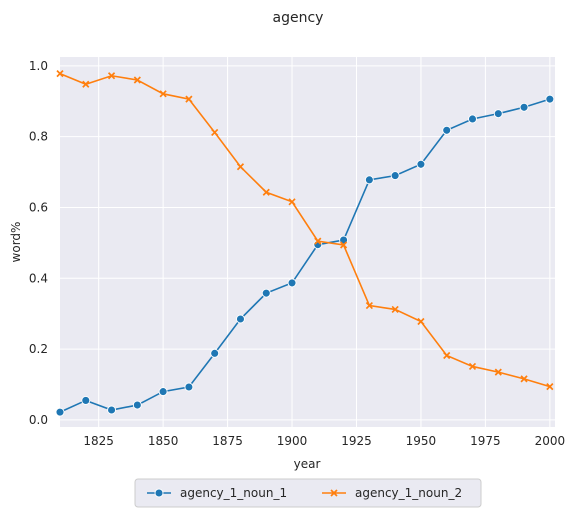 The height and width of the screenshot is (515, 575). I want to click on y-tick-label: 0.4, so click(38, 278).